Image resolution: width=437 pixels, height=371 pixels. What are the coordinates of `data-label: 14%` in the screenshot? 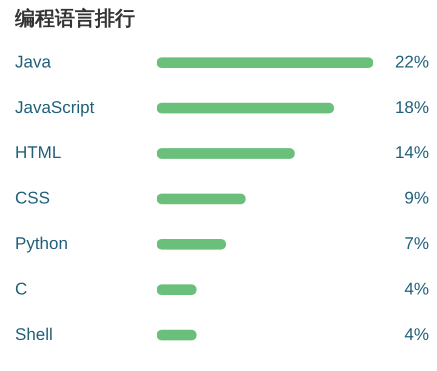 It's located at (411, 152).